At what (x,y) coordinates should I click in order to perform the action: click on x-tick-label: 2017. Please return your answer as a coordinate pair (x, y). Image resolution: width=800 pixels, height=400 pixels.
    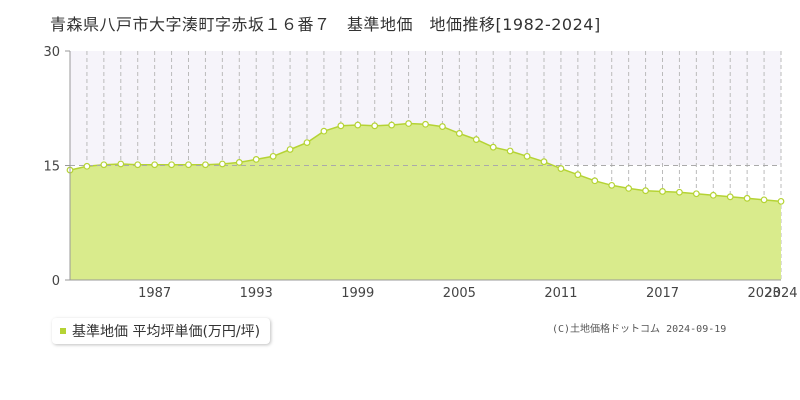
    Looking at the image, I should click on (662, 293).